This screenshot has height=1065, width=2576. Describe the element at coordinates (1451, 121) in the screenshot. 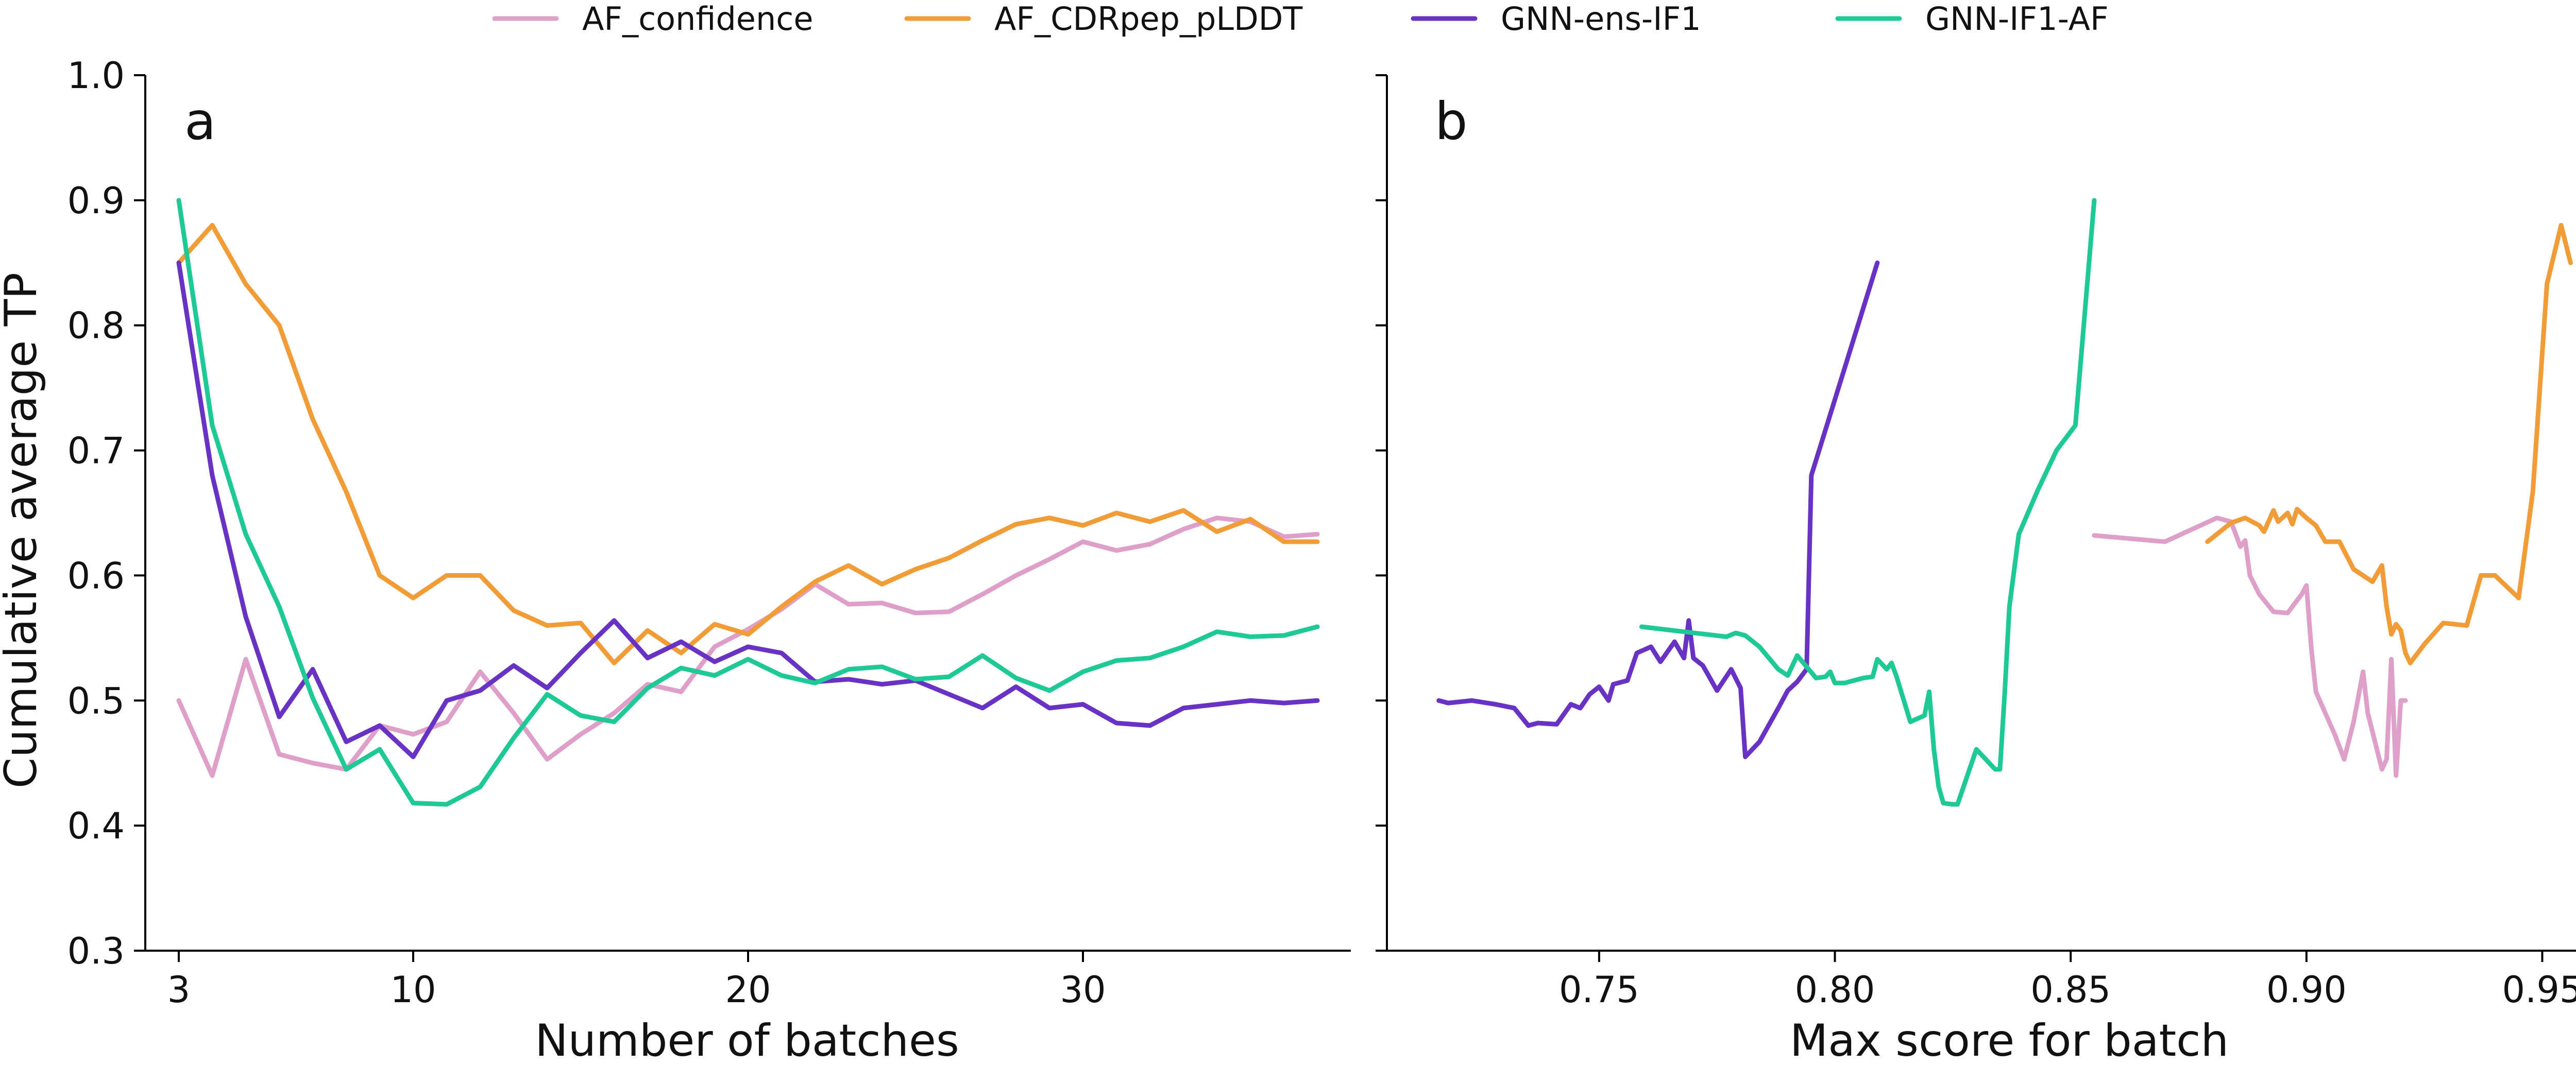

I see `panel-b-letter: b` at that location.